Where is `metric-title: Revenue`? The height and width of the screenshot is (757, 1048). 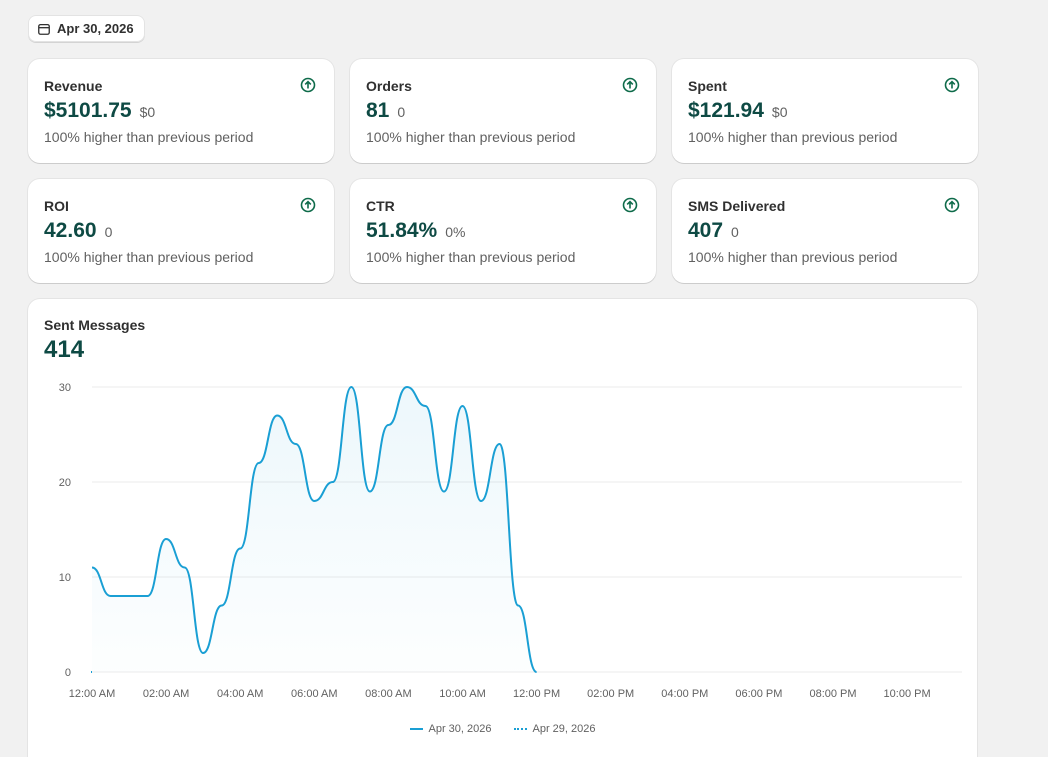 metric-title: Revenue is located at coordinates (73, 86).